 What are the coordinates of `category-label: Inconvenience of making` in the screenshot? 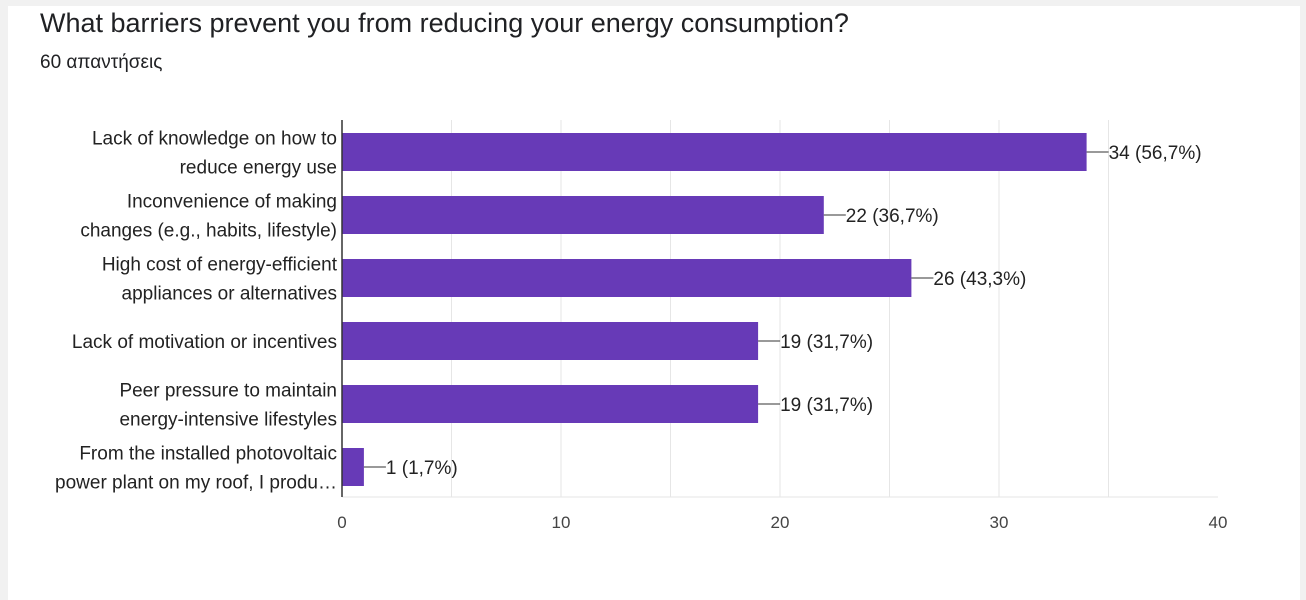 It's located at (232, 202).